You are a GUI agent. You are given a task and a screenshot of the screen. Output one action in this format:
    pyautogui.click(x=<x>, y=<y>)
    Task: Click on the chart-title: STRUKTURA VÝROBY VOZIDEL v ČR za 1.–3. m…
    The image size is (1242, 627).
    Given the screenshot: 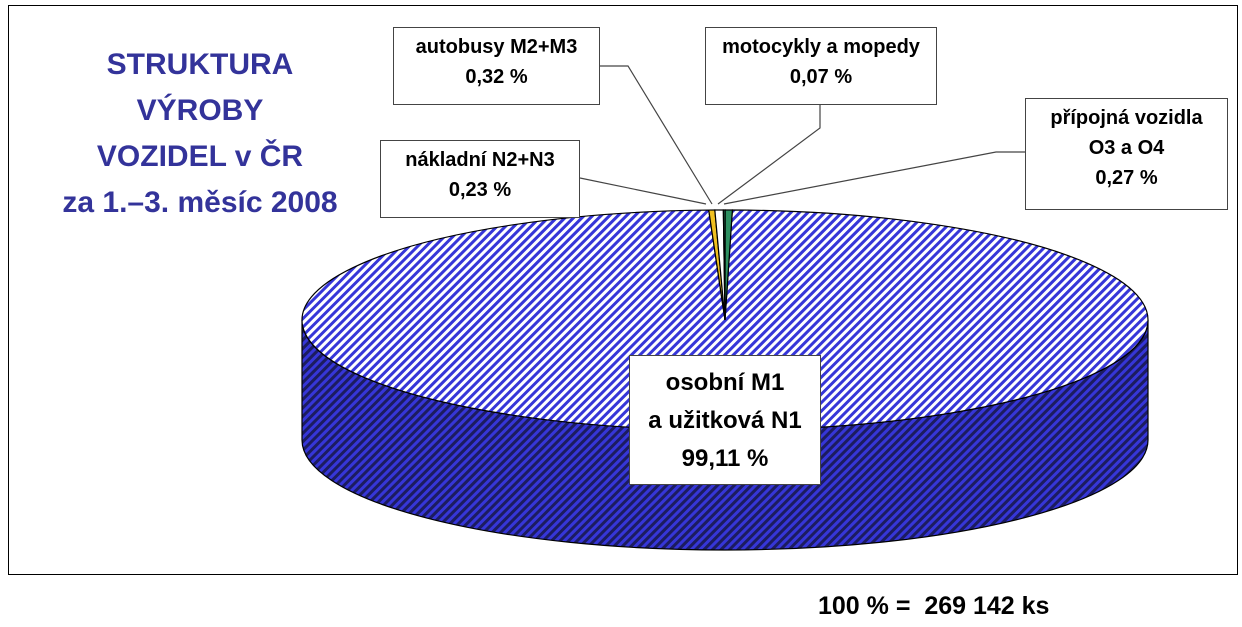 What is the action you would take?
    pyautogui.click(x=200, y=134)
    